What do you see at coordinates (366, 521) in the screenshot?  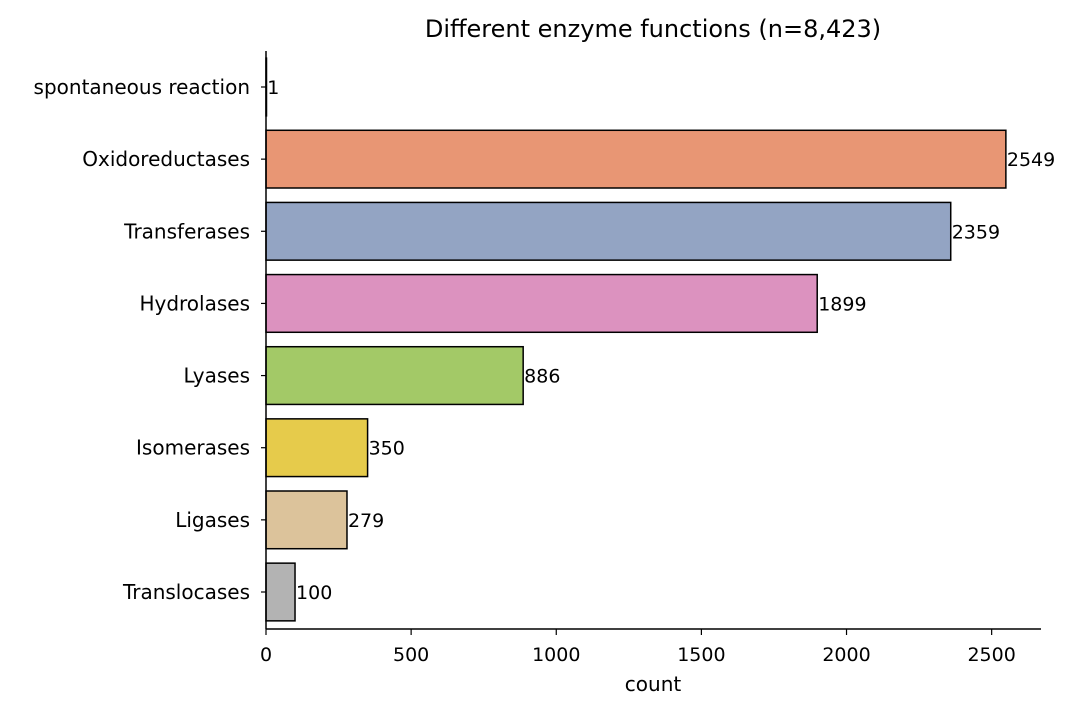 I see `data-label-ligases: 279` at bounding box center [366, 521].